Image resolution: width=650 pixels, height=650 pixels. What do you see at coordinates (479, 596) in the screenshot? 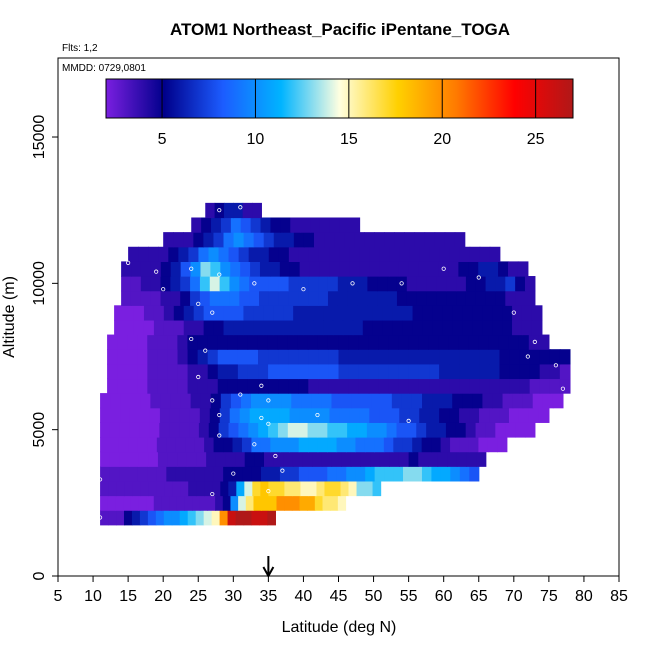
I see `x-tick-label: 65` at bounding box center [479, 596].